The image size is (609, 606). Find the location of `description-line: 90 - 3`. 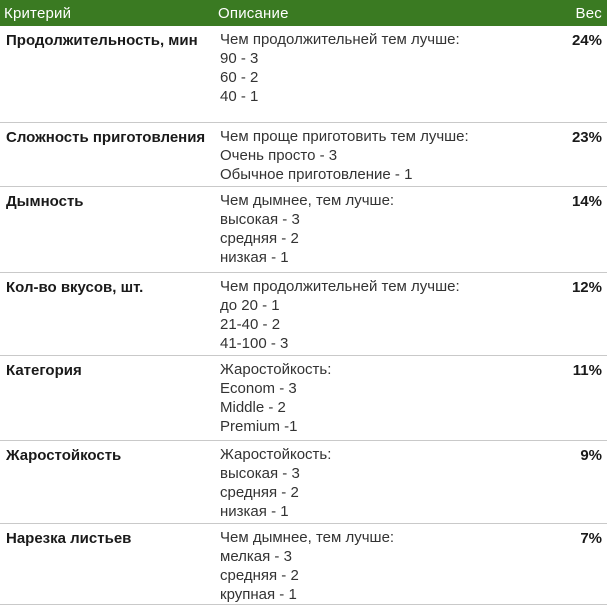

description-line: 90 - 3 is located at coordinates (239, 58).